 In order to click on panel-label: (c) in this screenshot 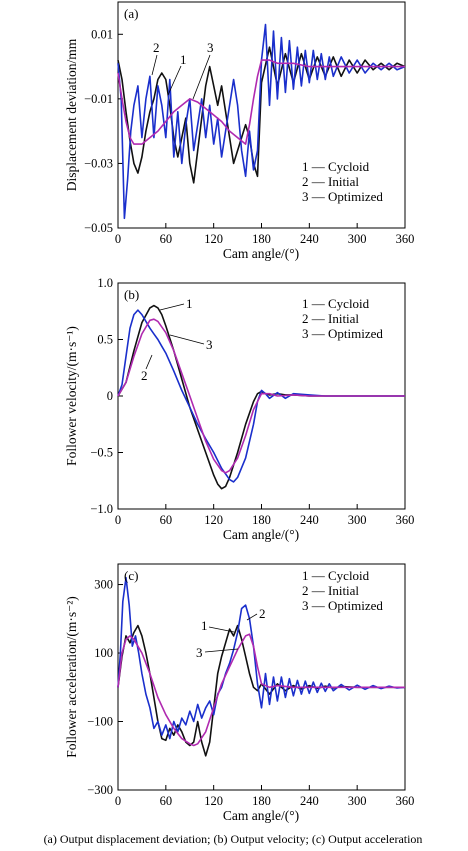, I will do `click(131, 575)`.